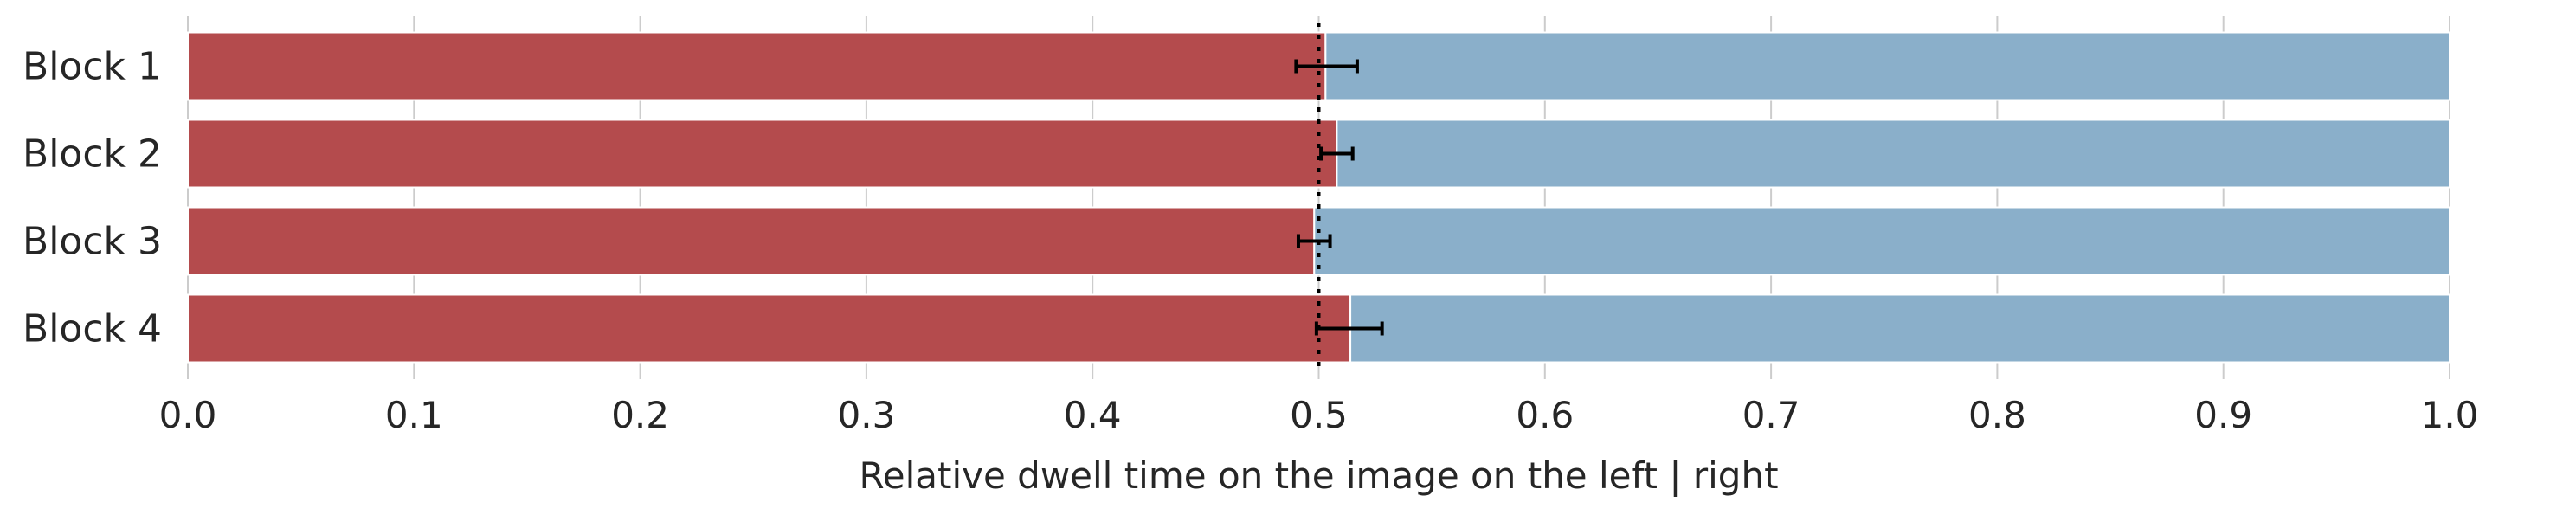 This screenshot has height=515, width=2576. Describe the element at coordinates (92, 67) in the screenshot. I see `category-label: Block 1` at that location.